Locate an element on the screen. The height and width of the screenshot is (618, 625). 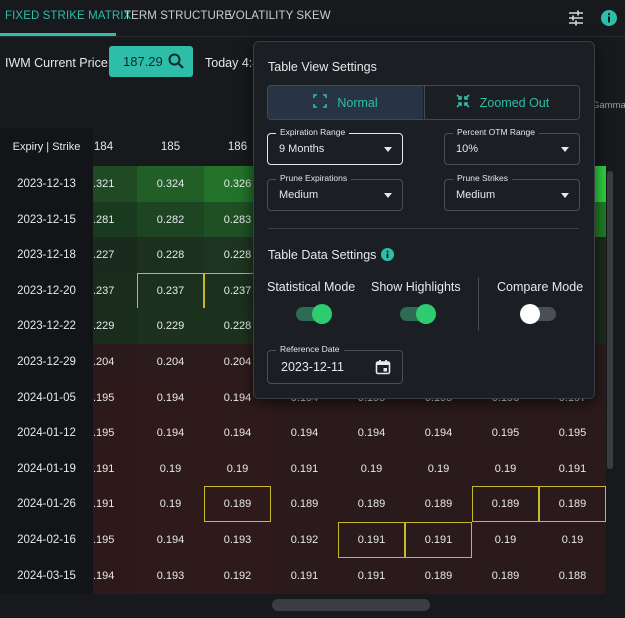
matrix-cell: .204 is located at coordinates (115, 362).